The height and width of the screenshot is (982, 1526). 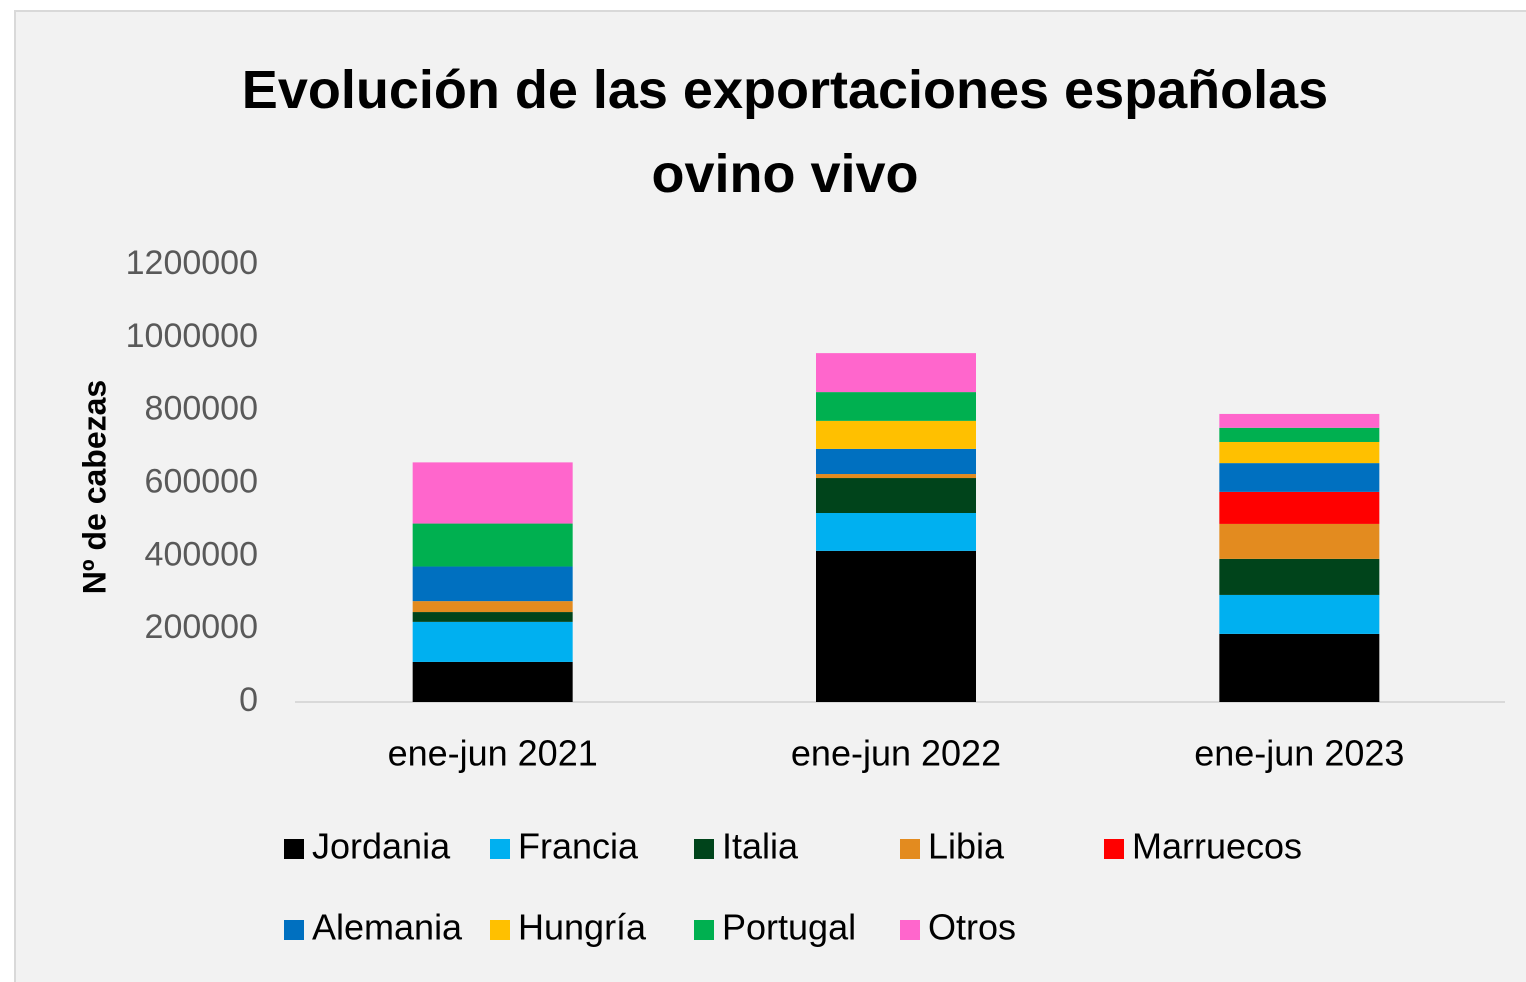 What do you see at coordinates (381, 846) in the screenshot?
I see `legend-label: Jordania` at bounding box center [381, 846].